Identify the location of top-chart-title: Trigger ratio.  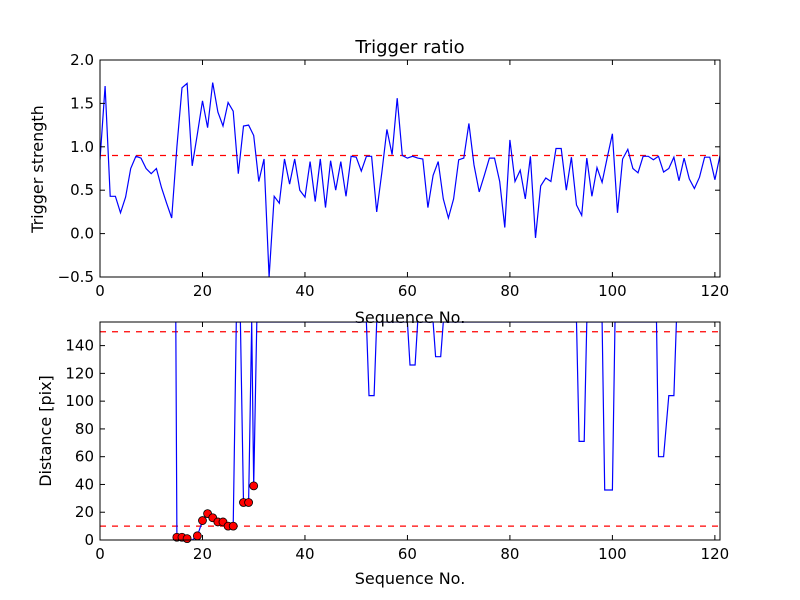
(409, 47).